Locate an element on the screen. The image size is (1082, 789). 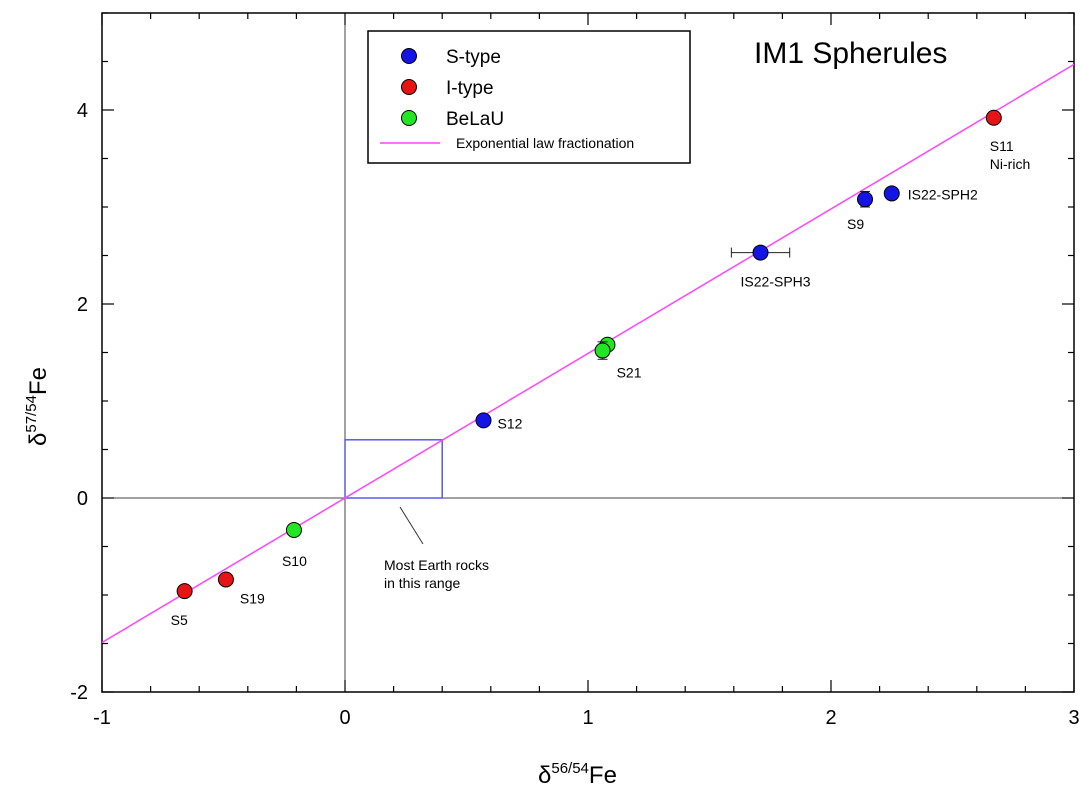
point-label: S9 is located at coordinates (855, 224).